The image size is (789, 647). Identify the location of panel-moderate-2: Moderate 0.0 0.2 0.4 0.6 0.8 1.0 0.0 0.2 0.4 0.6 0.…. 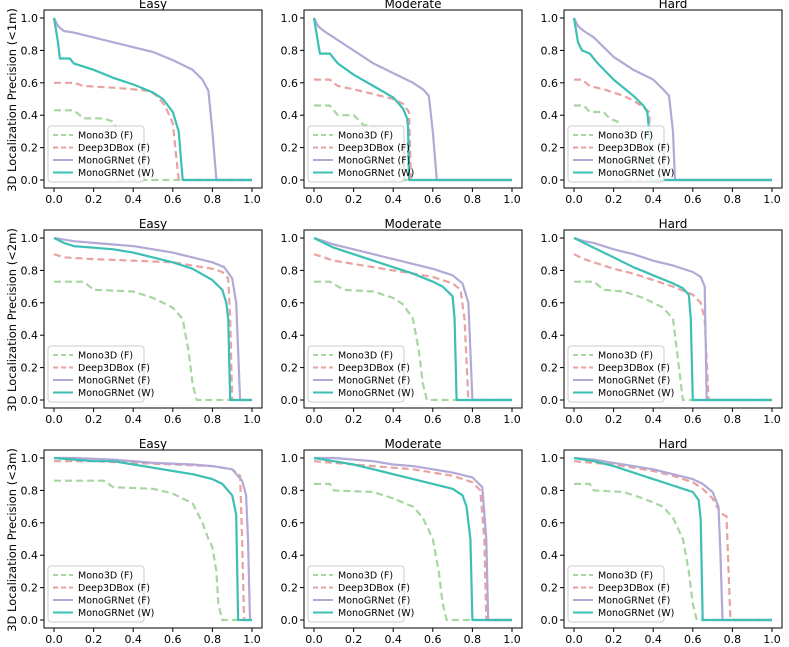
(402, 321).